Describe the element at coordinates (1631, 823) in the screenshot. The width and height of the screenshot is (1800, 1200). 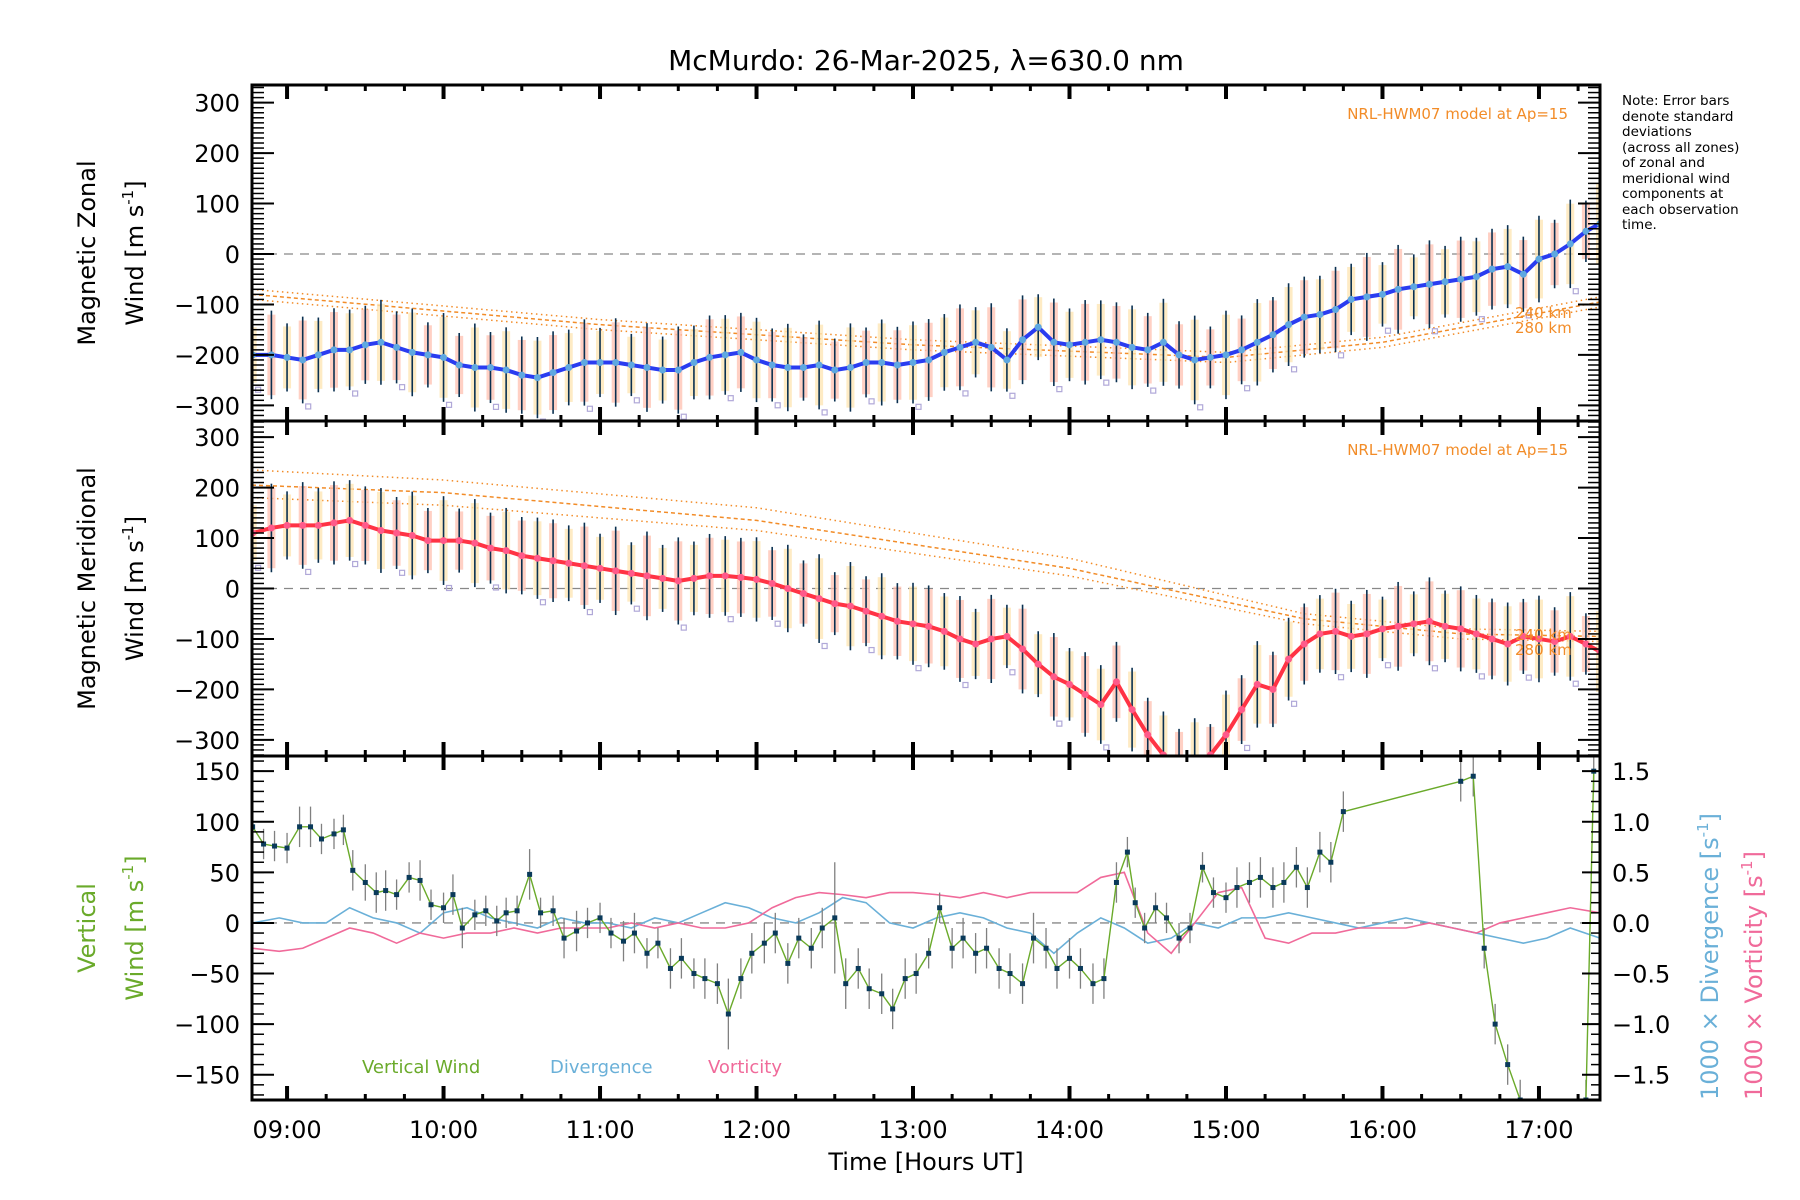
I see `y2-tick-label: 1.0` at that location.